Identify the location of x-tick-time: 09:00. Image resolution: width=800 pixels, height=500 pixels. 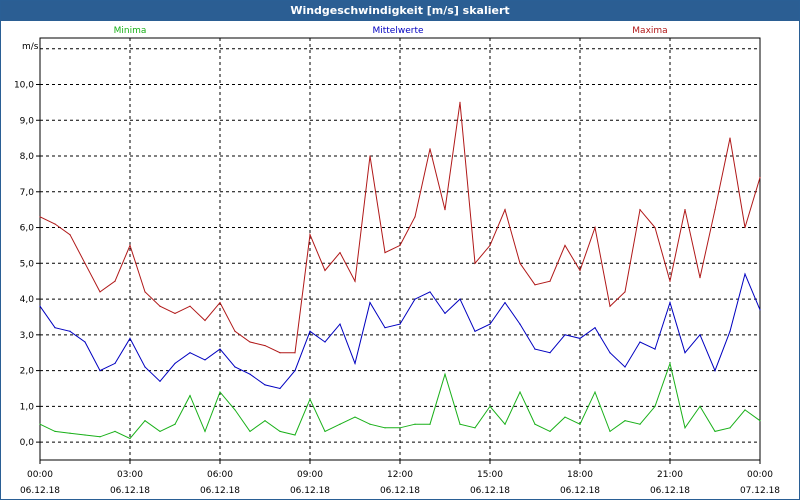
(310, 475).